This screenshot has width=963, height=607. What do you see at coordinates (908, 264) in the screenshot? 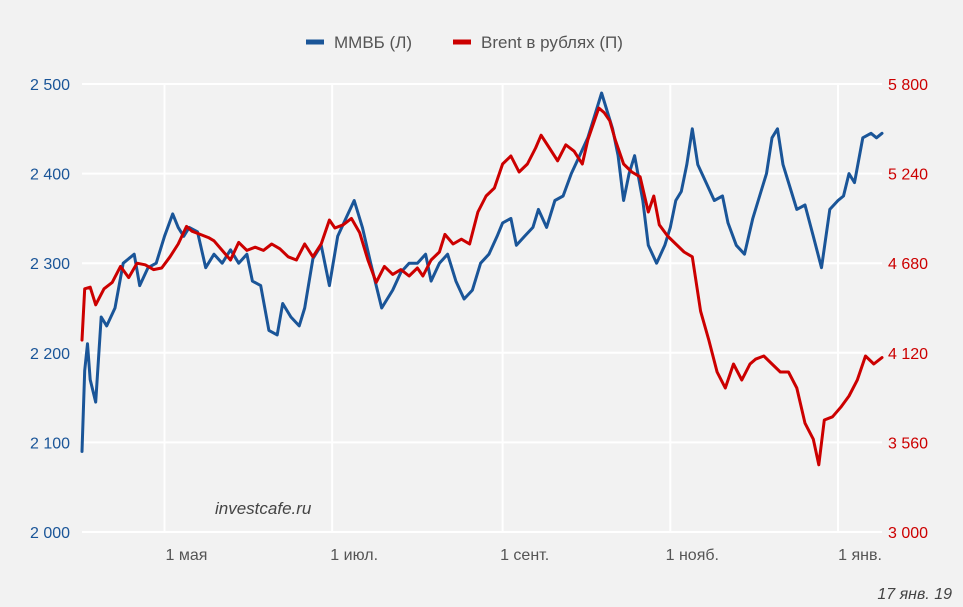
I see `y-right-tick-label: 4 680` at bounding box center [908, 264].